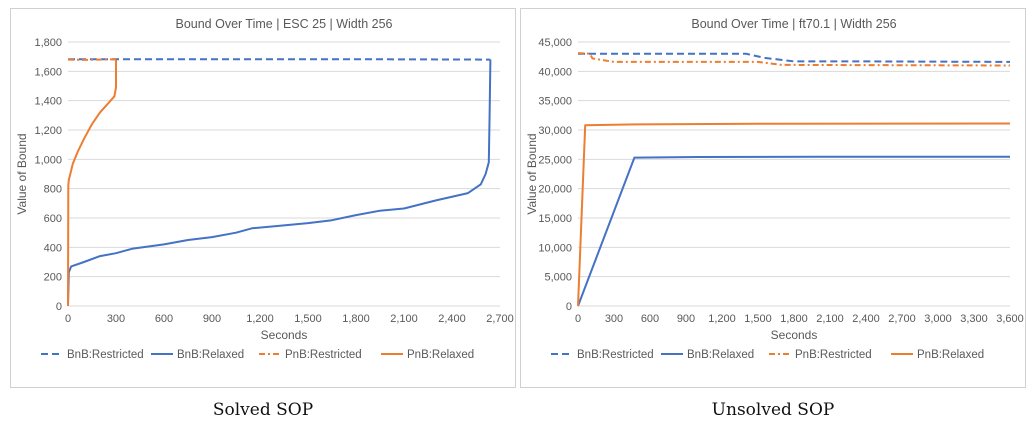 The image size is (1032, 426). What do you see at coordinates (53, 248) in the screenshot?
I see `y-tick-label: 400` at bounding box center [53, 248].